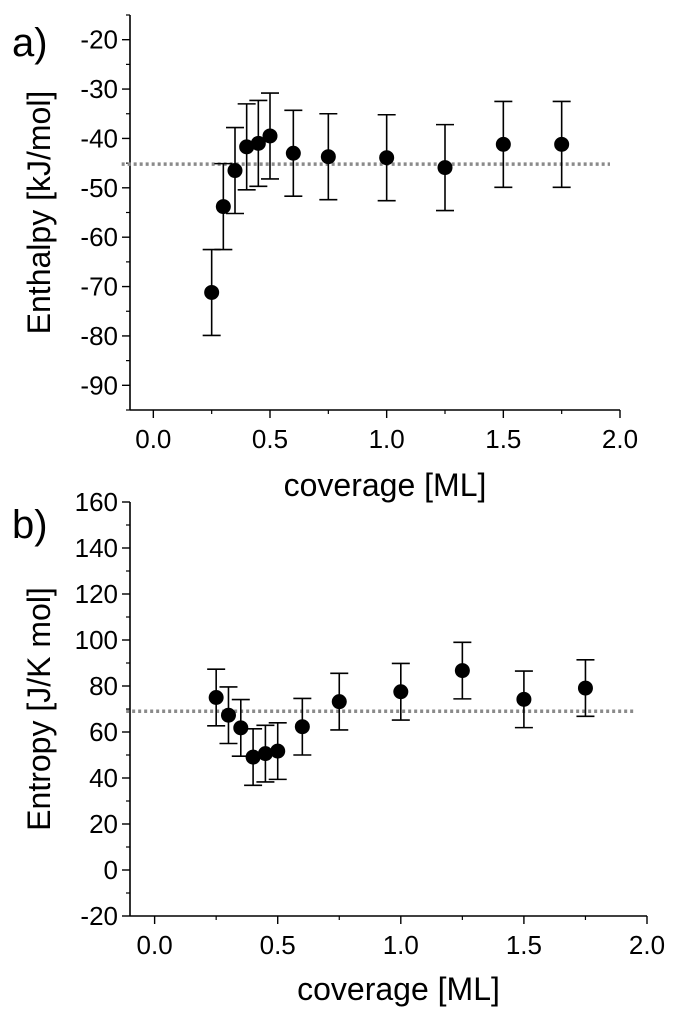 This screenshot has width=674, height=1012. What do you see at coordinates (99, 385) in the screenshot?
I see `y-tick-label: -90` at bounding box center [99, 385].